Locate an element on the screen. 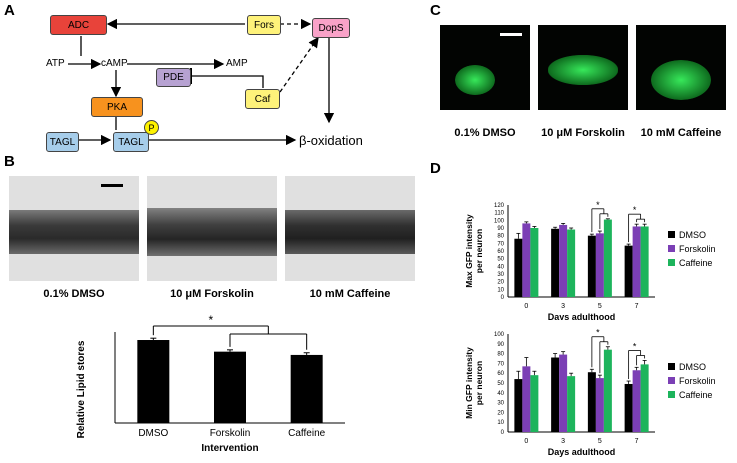  adc-box: ADC is located at coordinates (78, 25).